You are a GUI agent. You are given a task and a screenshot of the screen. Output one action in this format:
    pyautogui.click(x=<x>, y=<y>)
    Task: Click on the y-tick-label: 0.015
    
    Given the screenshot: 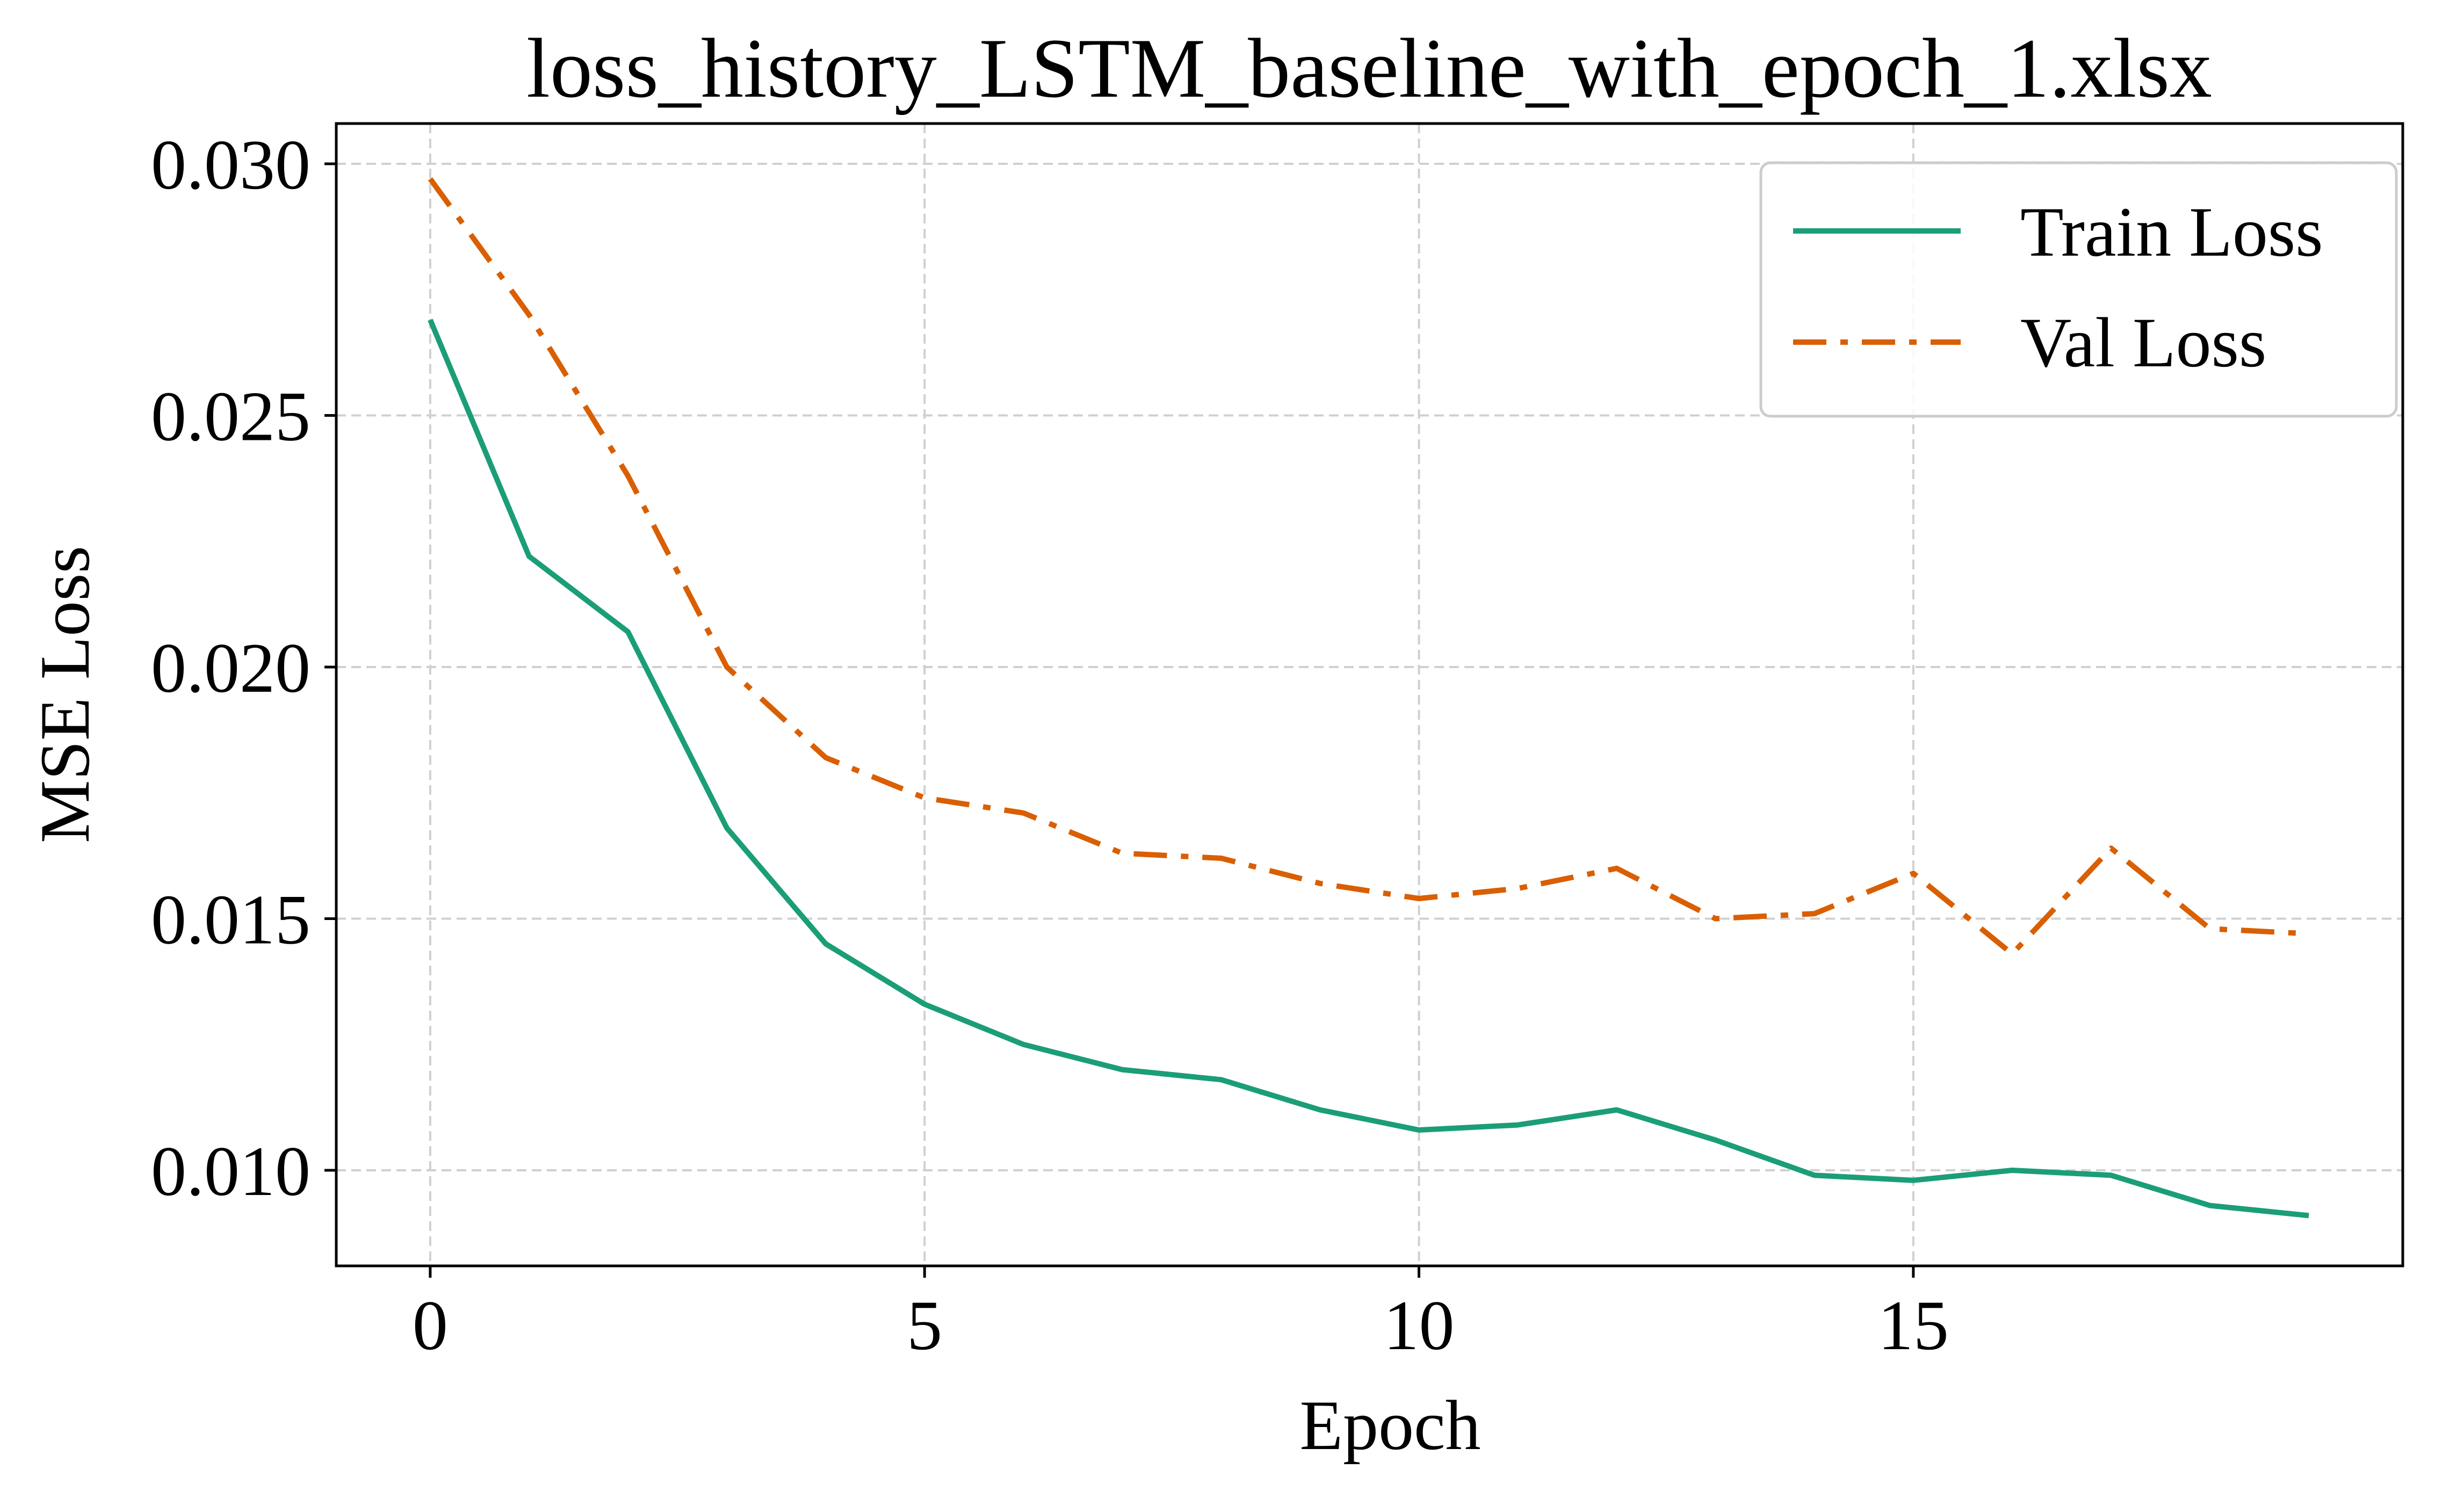 What is the action you would take?
    pyautogui.click(x=230, y=919)
    